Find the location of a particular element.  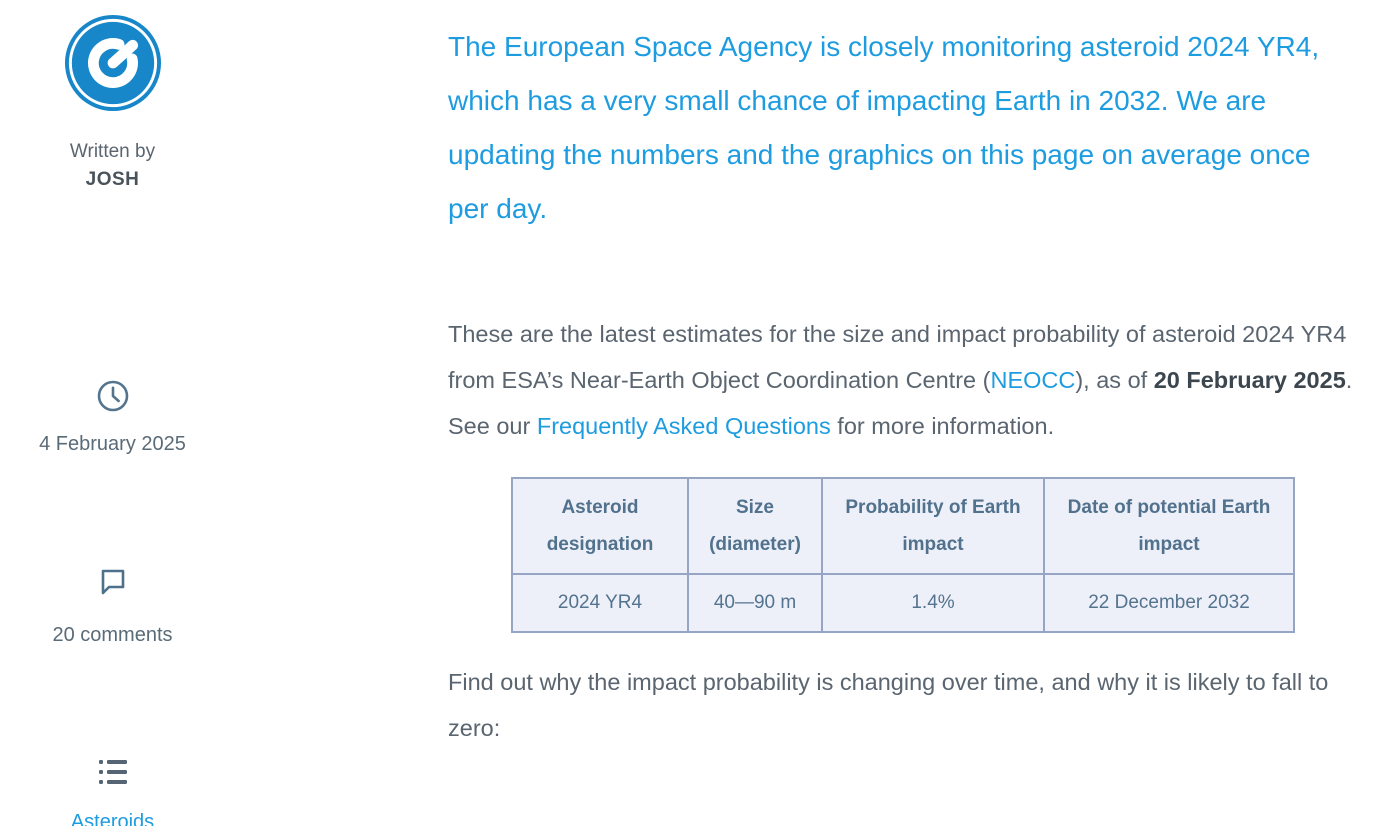

header-size-diameter: Size (diameter) is located at coordinates (755, 526).